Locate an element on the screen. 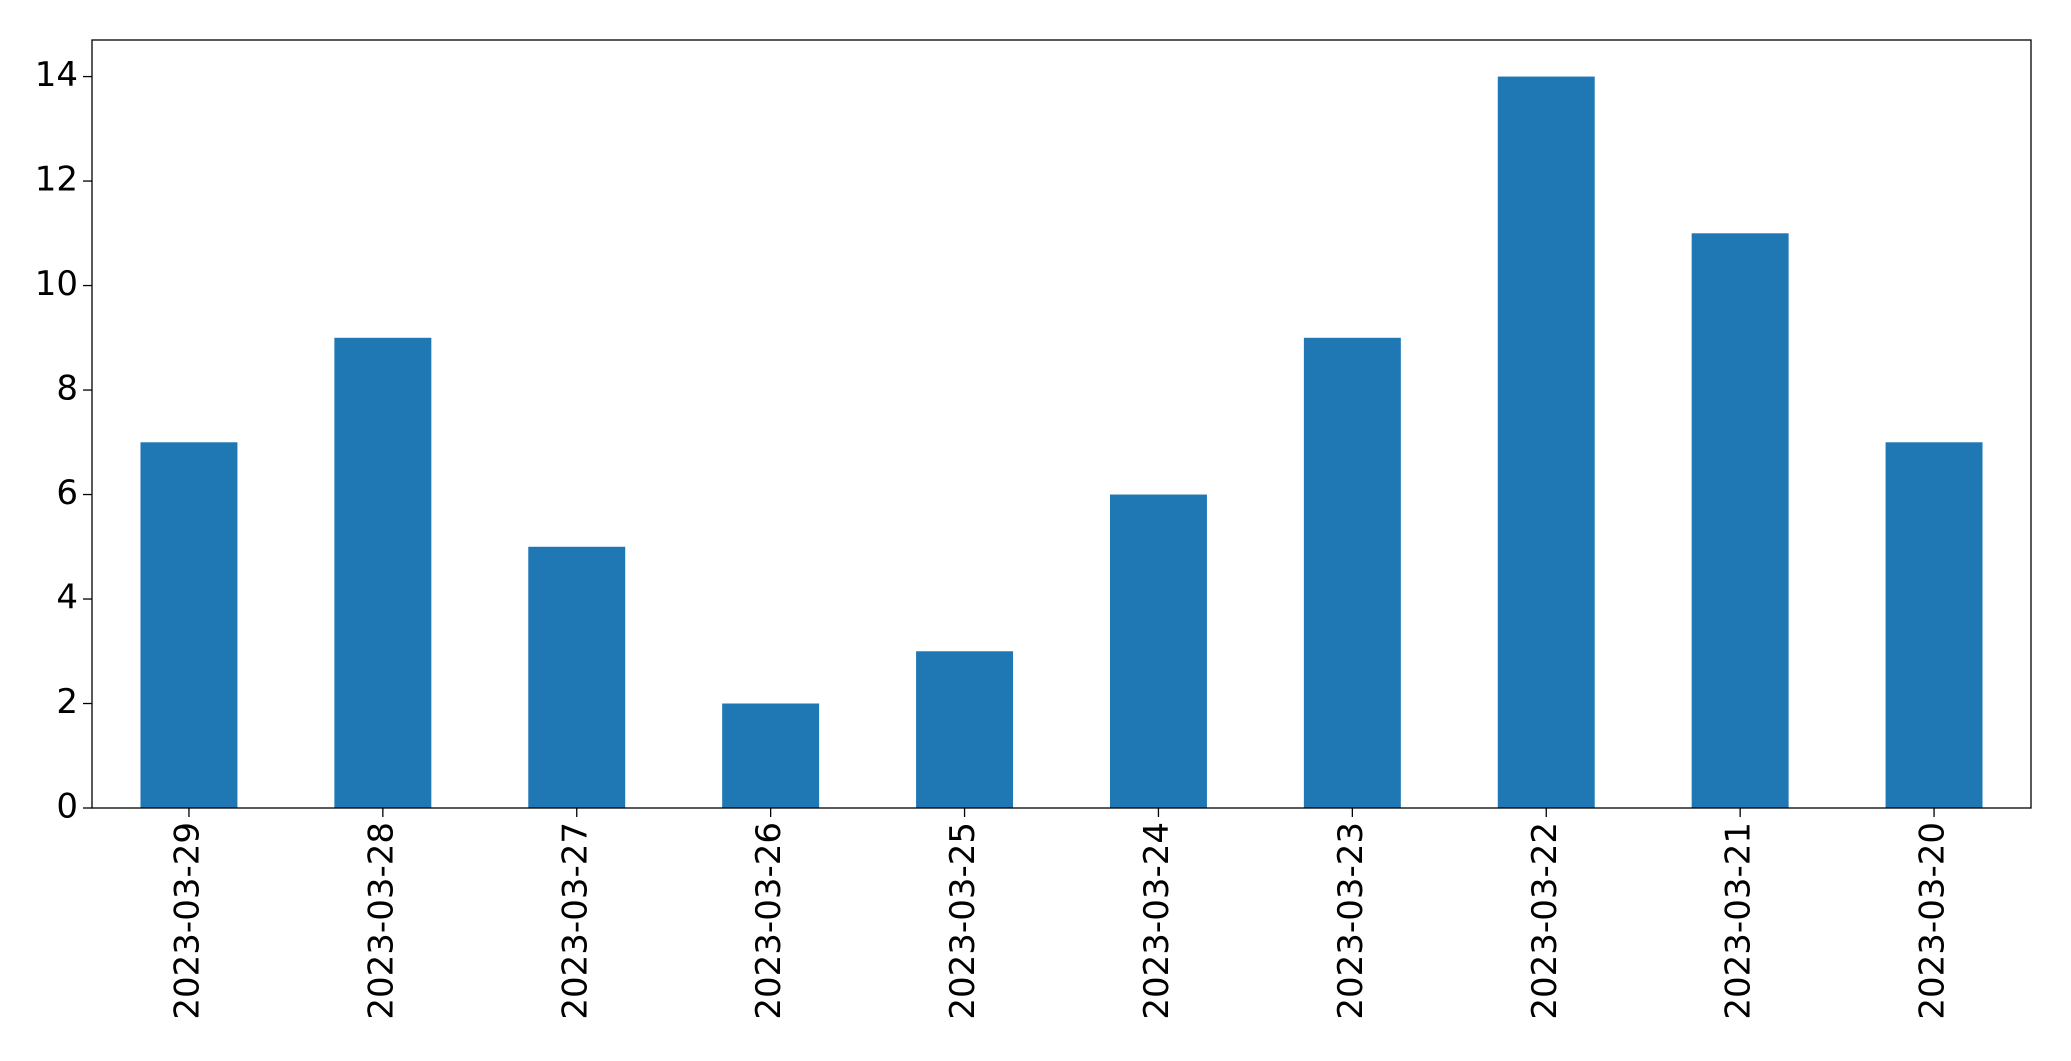 This screenshot has height=1061, width=2071. y-tick-label: 4 is located at coordinates (67, 598).